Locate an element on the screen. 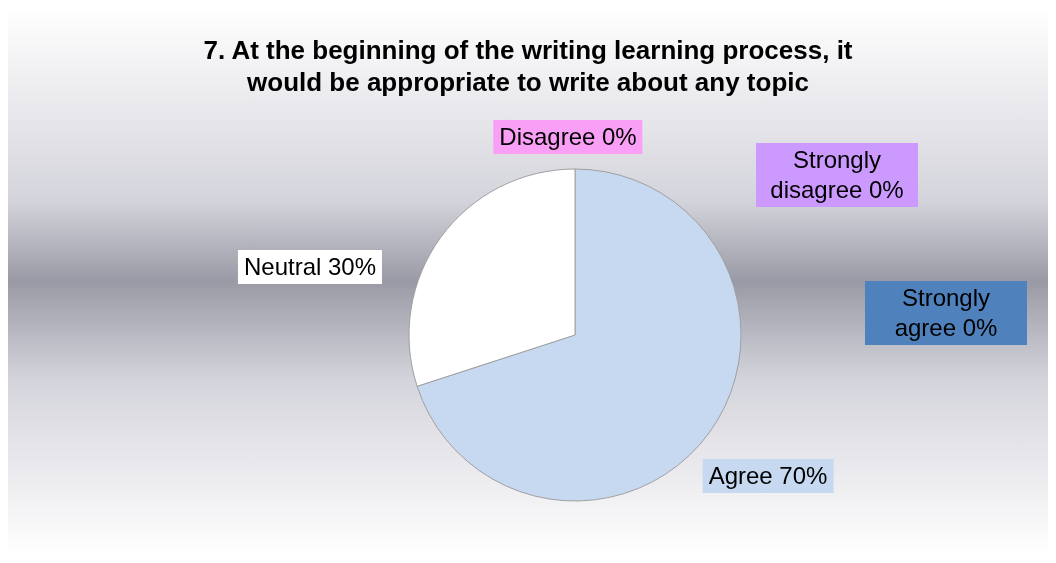 Image resolution: width=1056 pixels, height=563 pixels. category-label: Strongly disagree 0% is located at coordinates (837, 174).